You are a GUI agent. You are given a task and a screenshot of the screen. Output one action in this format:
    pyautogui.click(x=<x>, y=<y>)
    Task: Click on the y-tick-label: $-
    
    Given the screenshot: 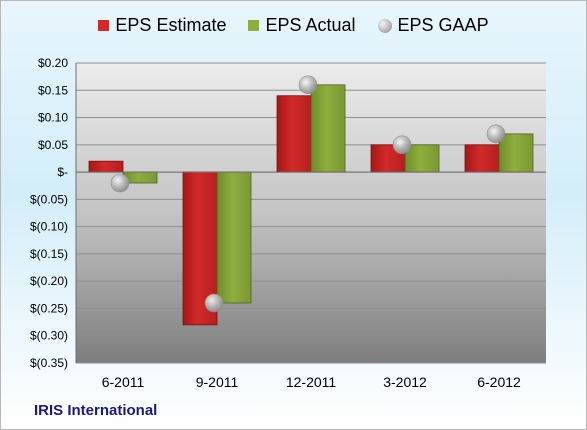 What is the action you would take?
    pyautogui.click(x=62, y=172)
    